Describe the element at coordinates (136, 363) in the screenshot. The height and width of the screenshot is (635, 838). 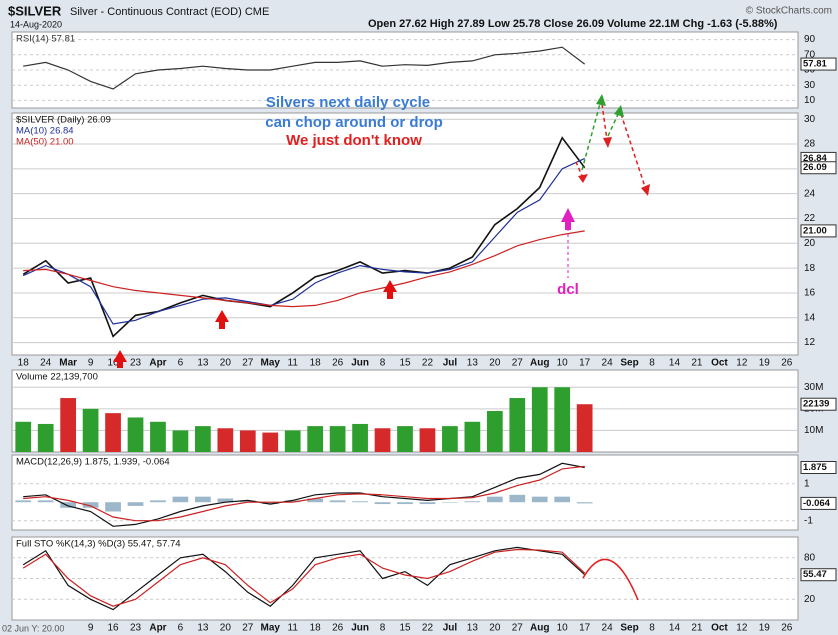
I see `x-tick-label: 23` at that location.